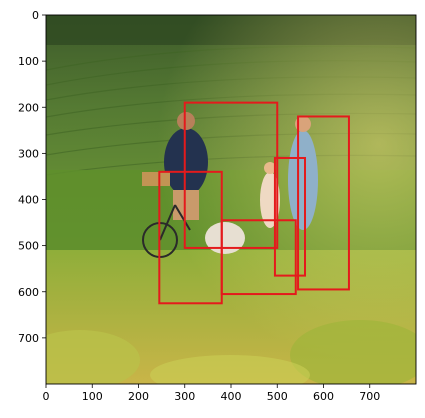  I want to click on x-tick-label: 0, so click(46, 396).